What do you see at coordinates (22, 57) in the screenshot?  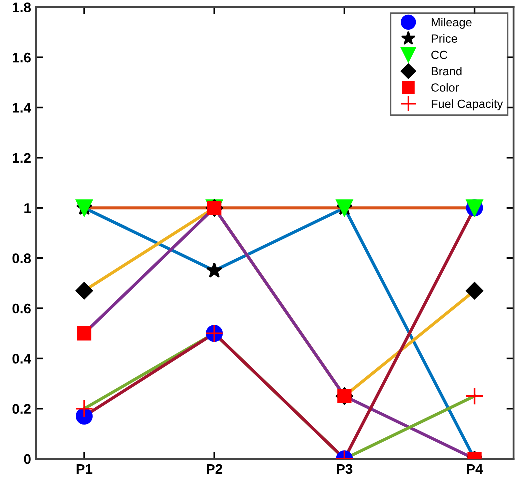 I see `y-tick-label: 1.6` at bounding box center [22, 57].